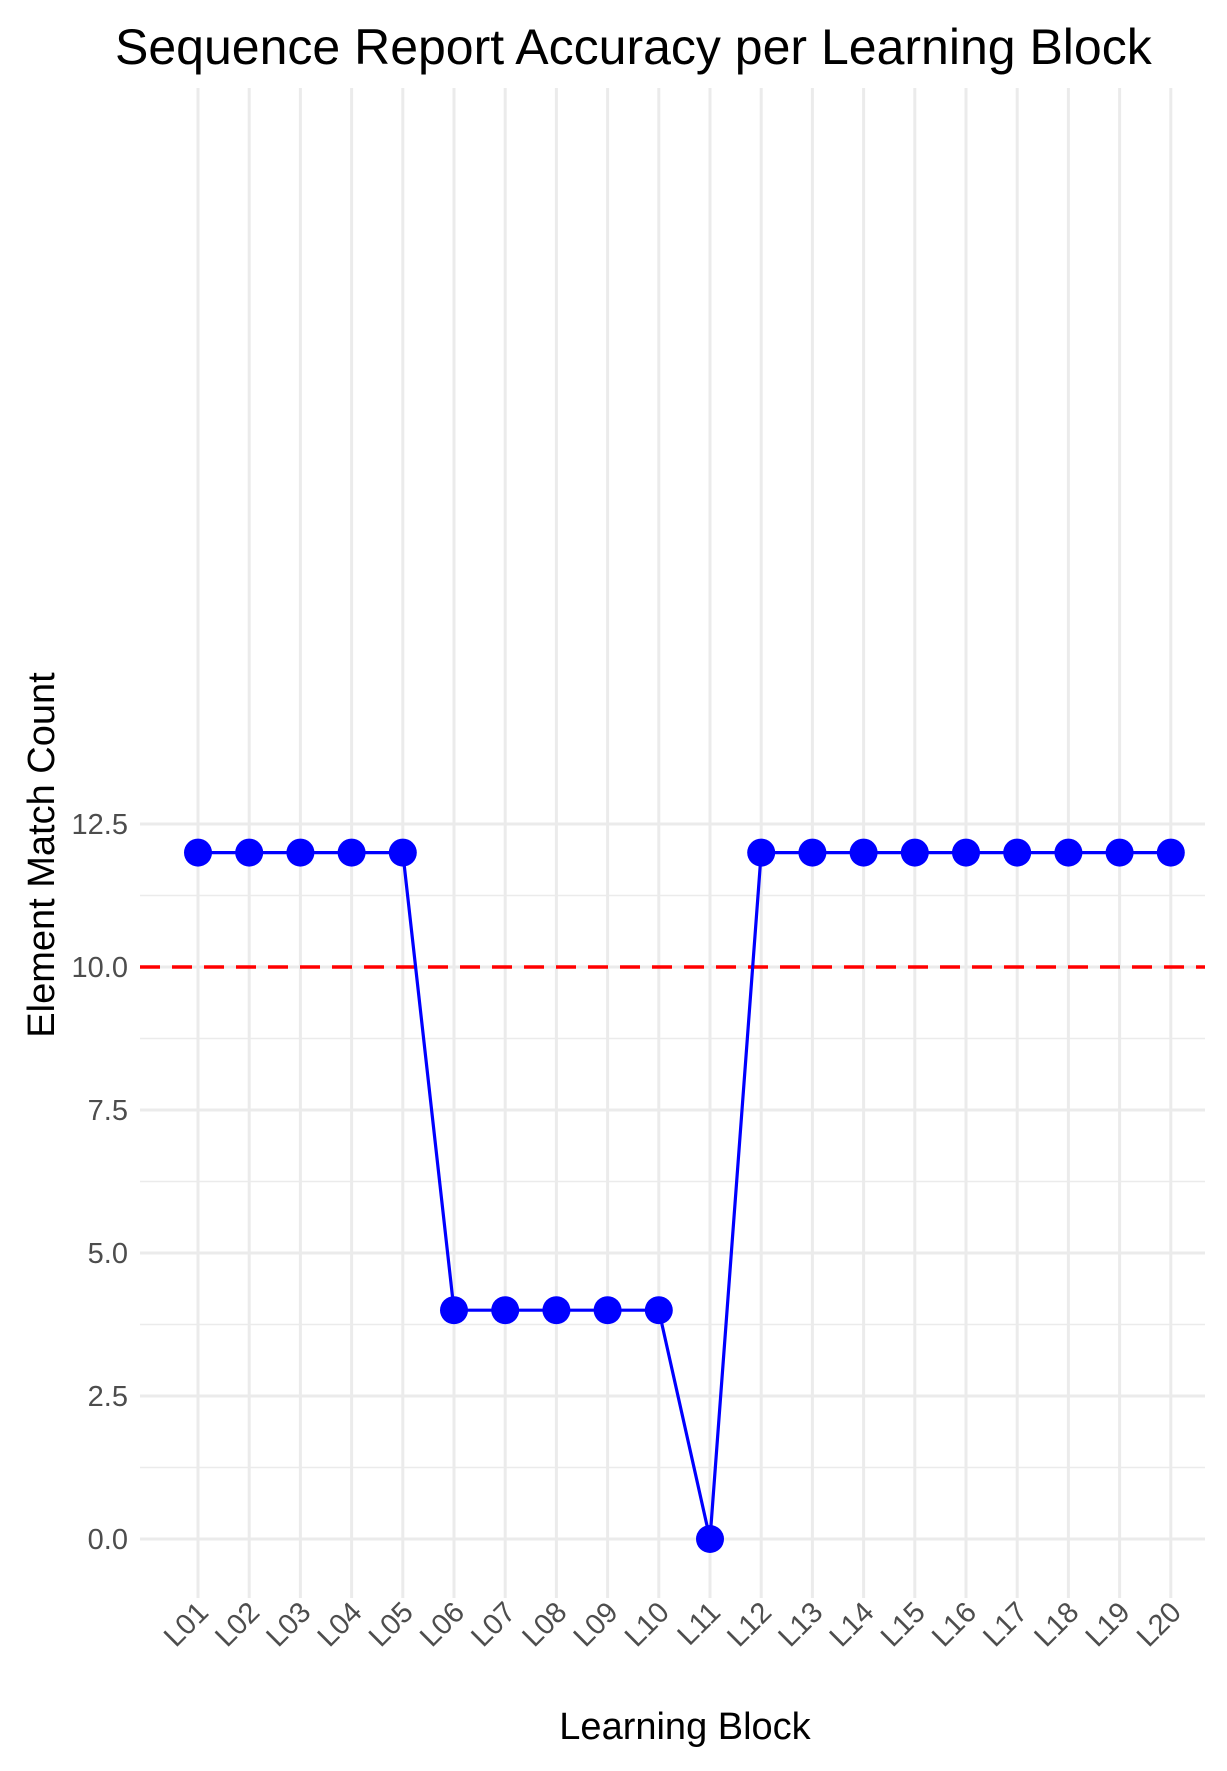 This screenshot has width=1227, height=1771. Describe the element at coordinates (108, 1540) in the screenshot. I see `y-tick-label: 0.0` at that location.